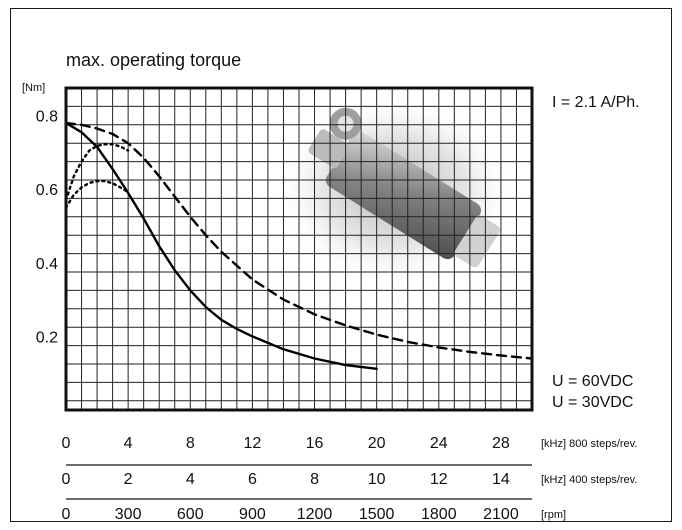  I want to click on x-tick-label: 2100, so click(501, 514).